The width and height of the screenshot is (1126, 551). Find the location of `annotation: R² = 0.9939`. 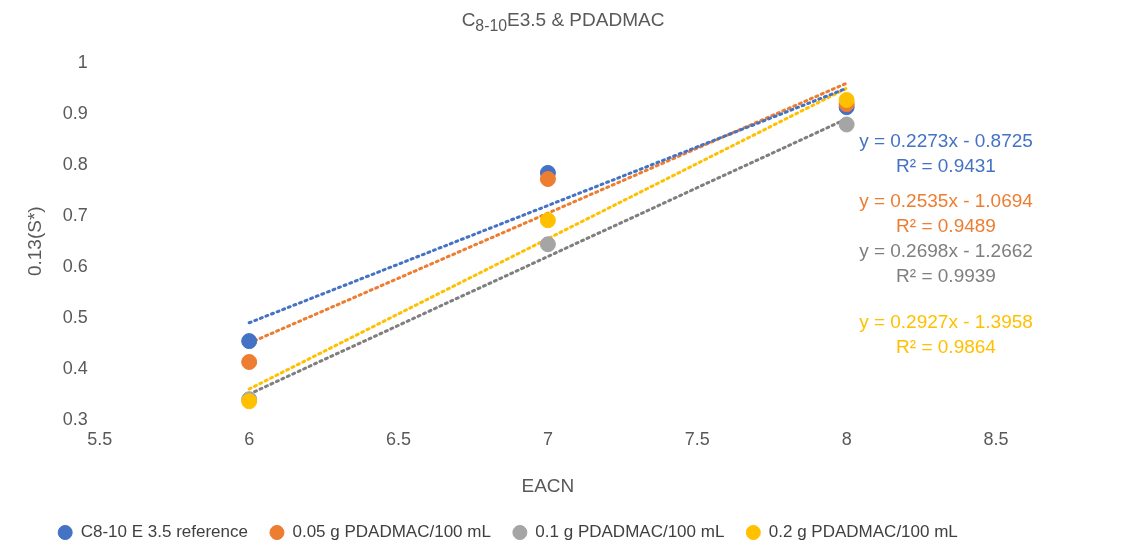

annotation: R² = 0.9939 is located at coordinates (946, 276).